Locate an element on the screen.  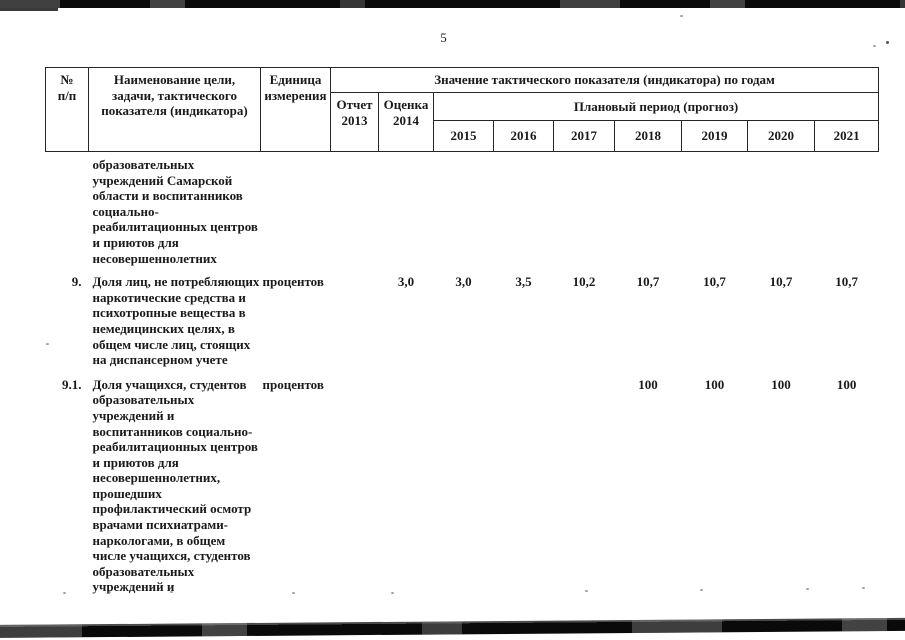
value-cell: 10,2 is located at coordinates (584, 282).